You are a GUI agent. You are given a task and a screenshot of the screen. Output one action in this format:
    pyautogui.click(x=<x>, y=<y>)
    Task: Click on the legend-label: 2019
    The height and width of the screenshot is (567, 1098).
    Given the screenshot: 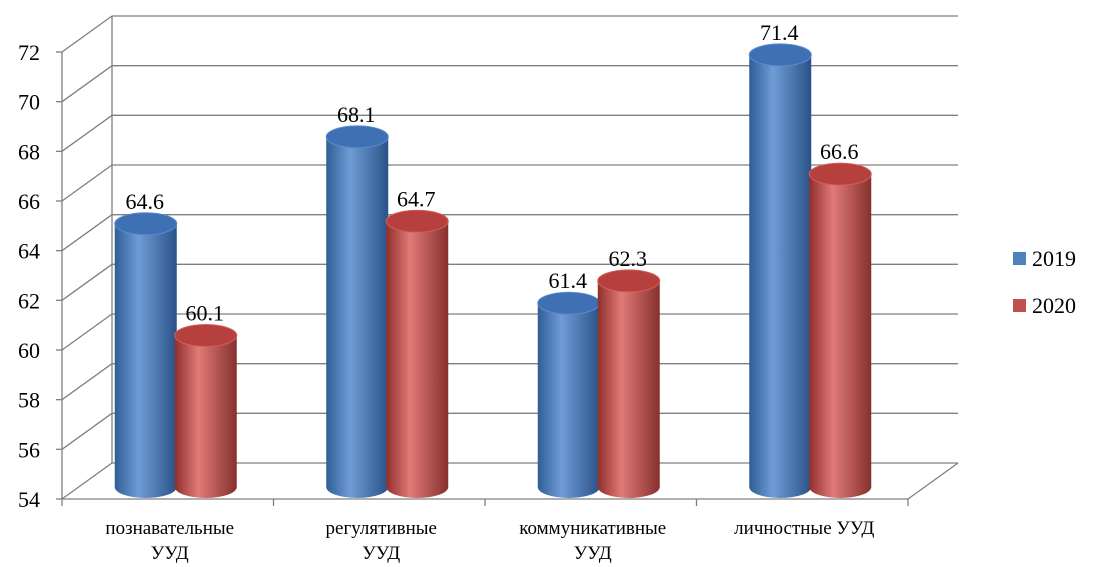 What is the action you would take?
    pyautogui.click(x=1054, y=258)
    